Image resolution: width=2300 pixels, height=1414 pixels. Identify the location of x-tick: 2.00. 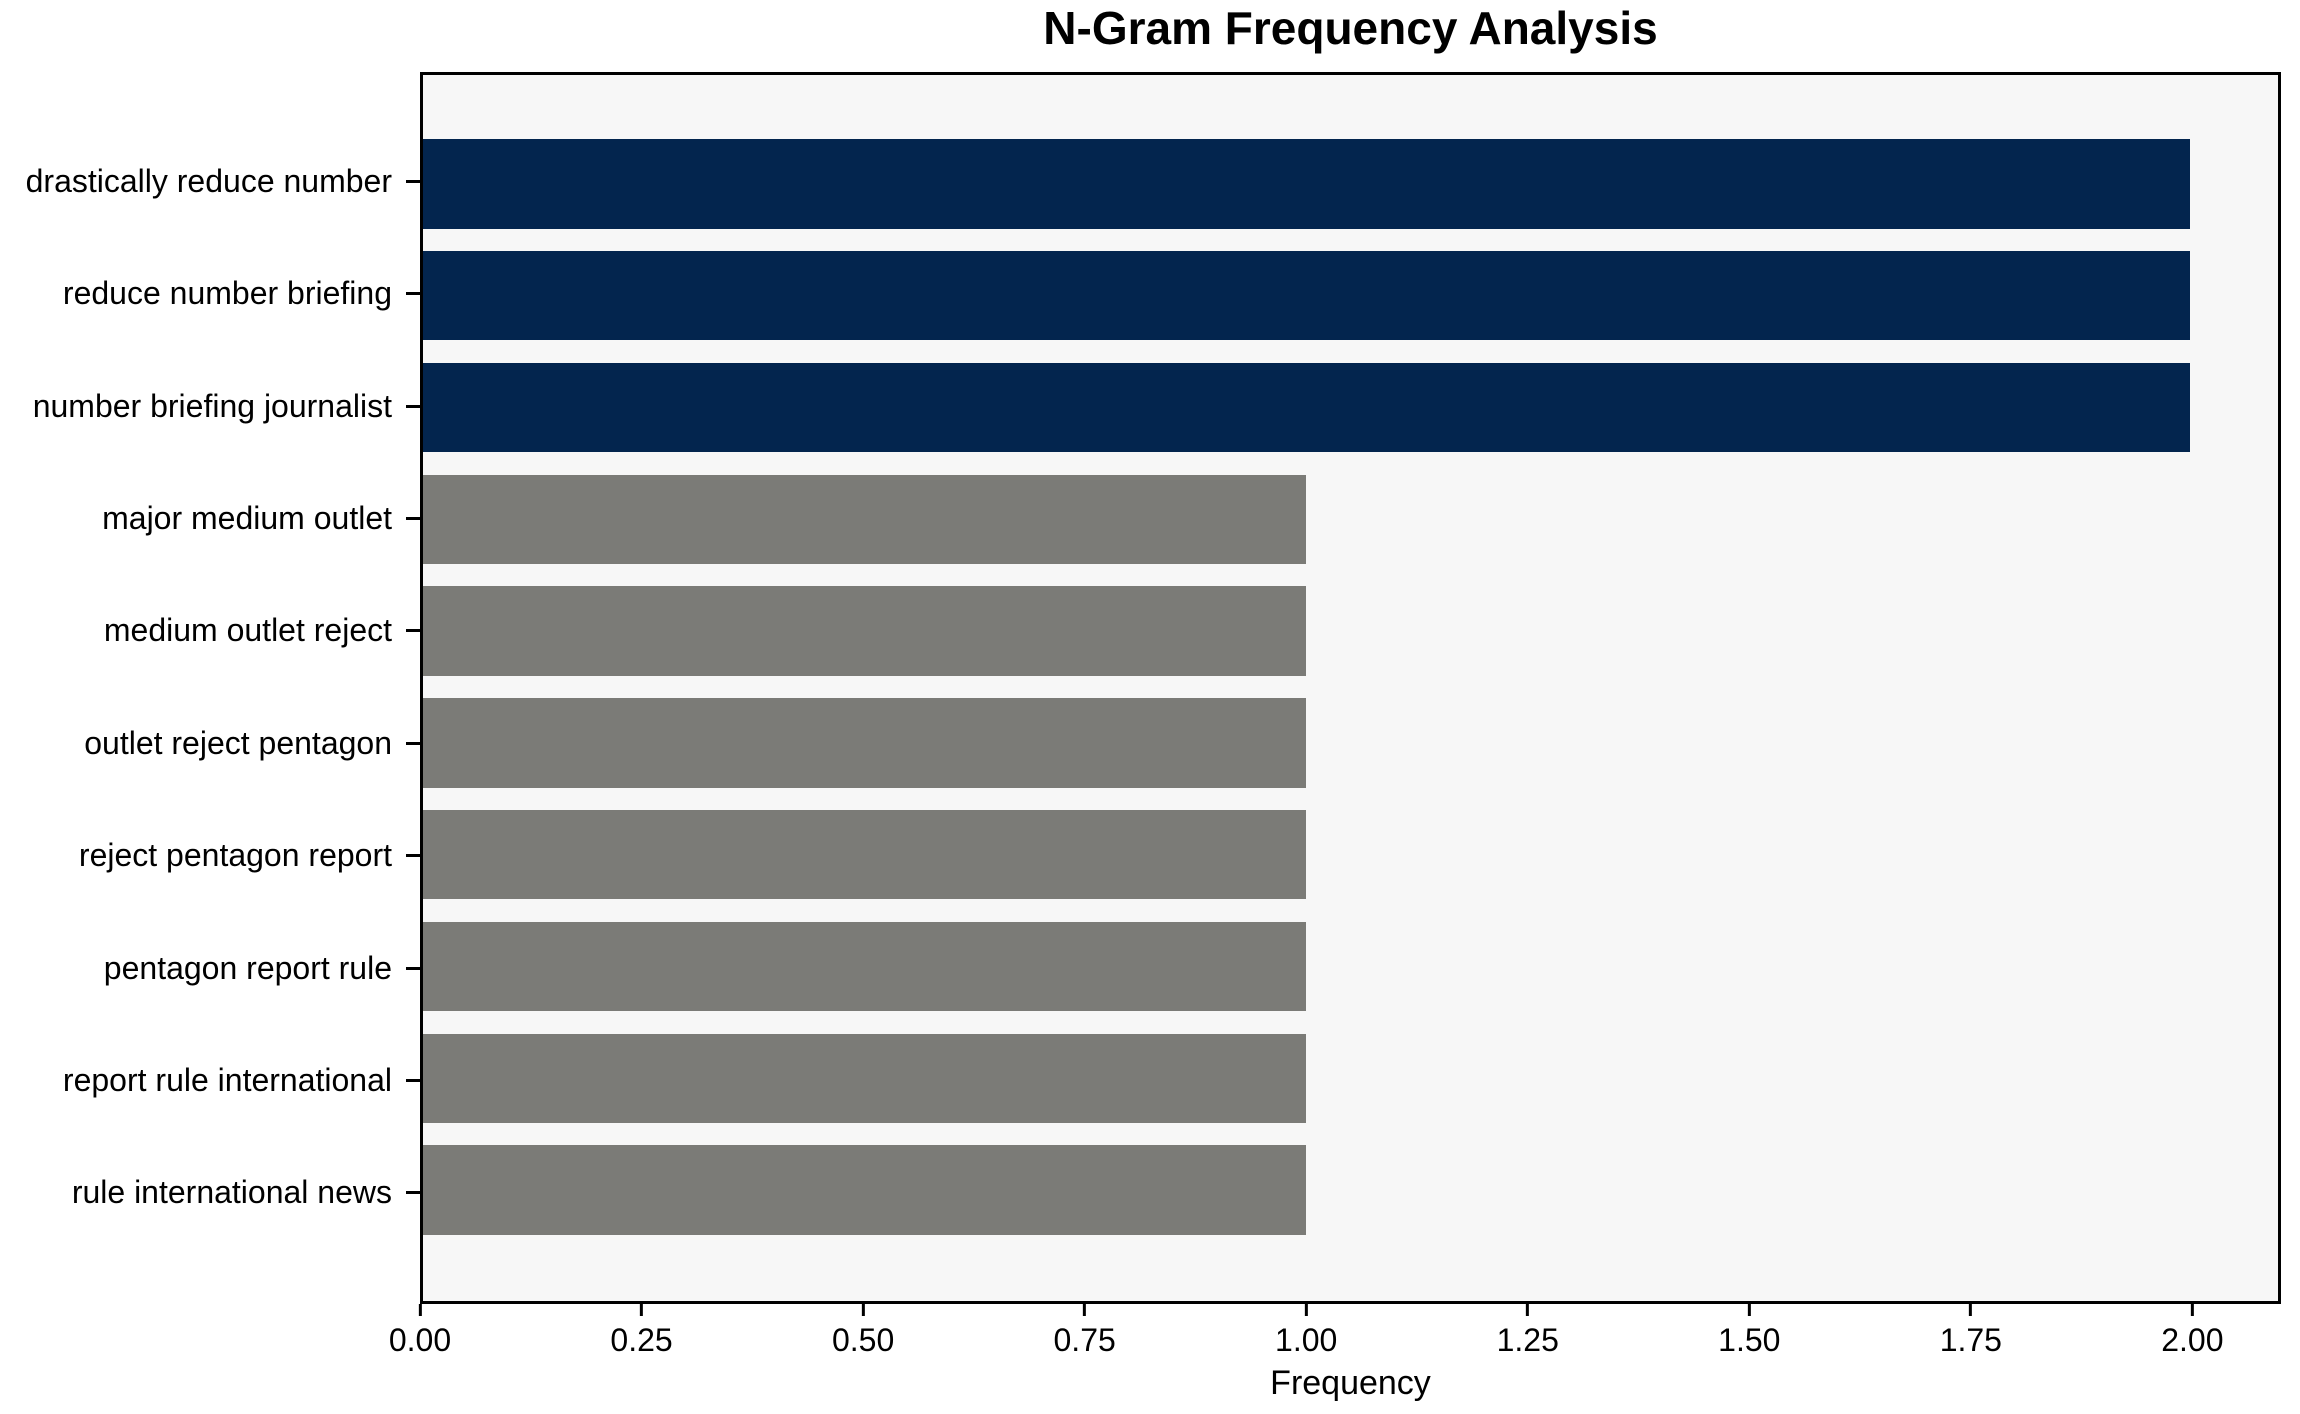
(2192, 1331).